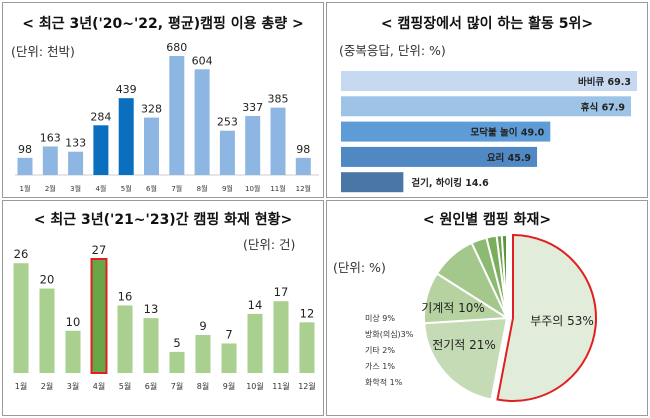 The width and height of the screenshot is (650, 418). Describe the element at coordinates (380, 350) in the screenshot. I see `legend-label: 기타 2%` at that location.